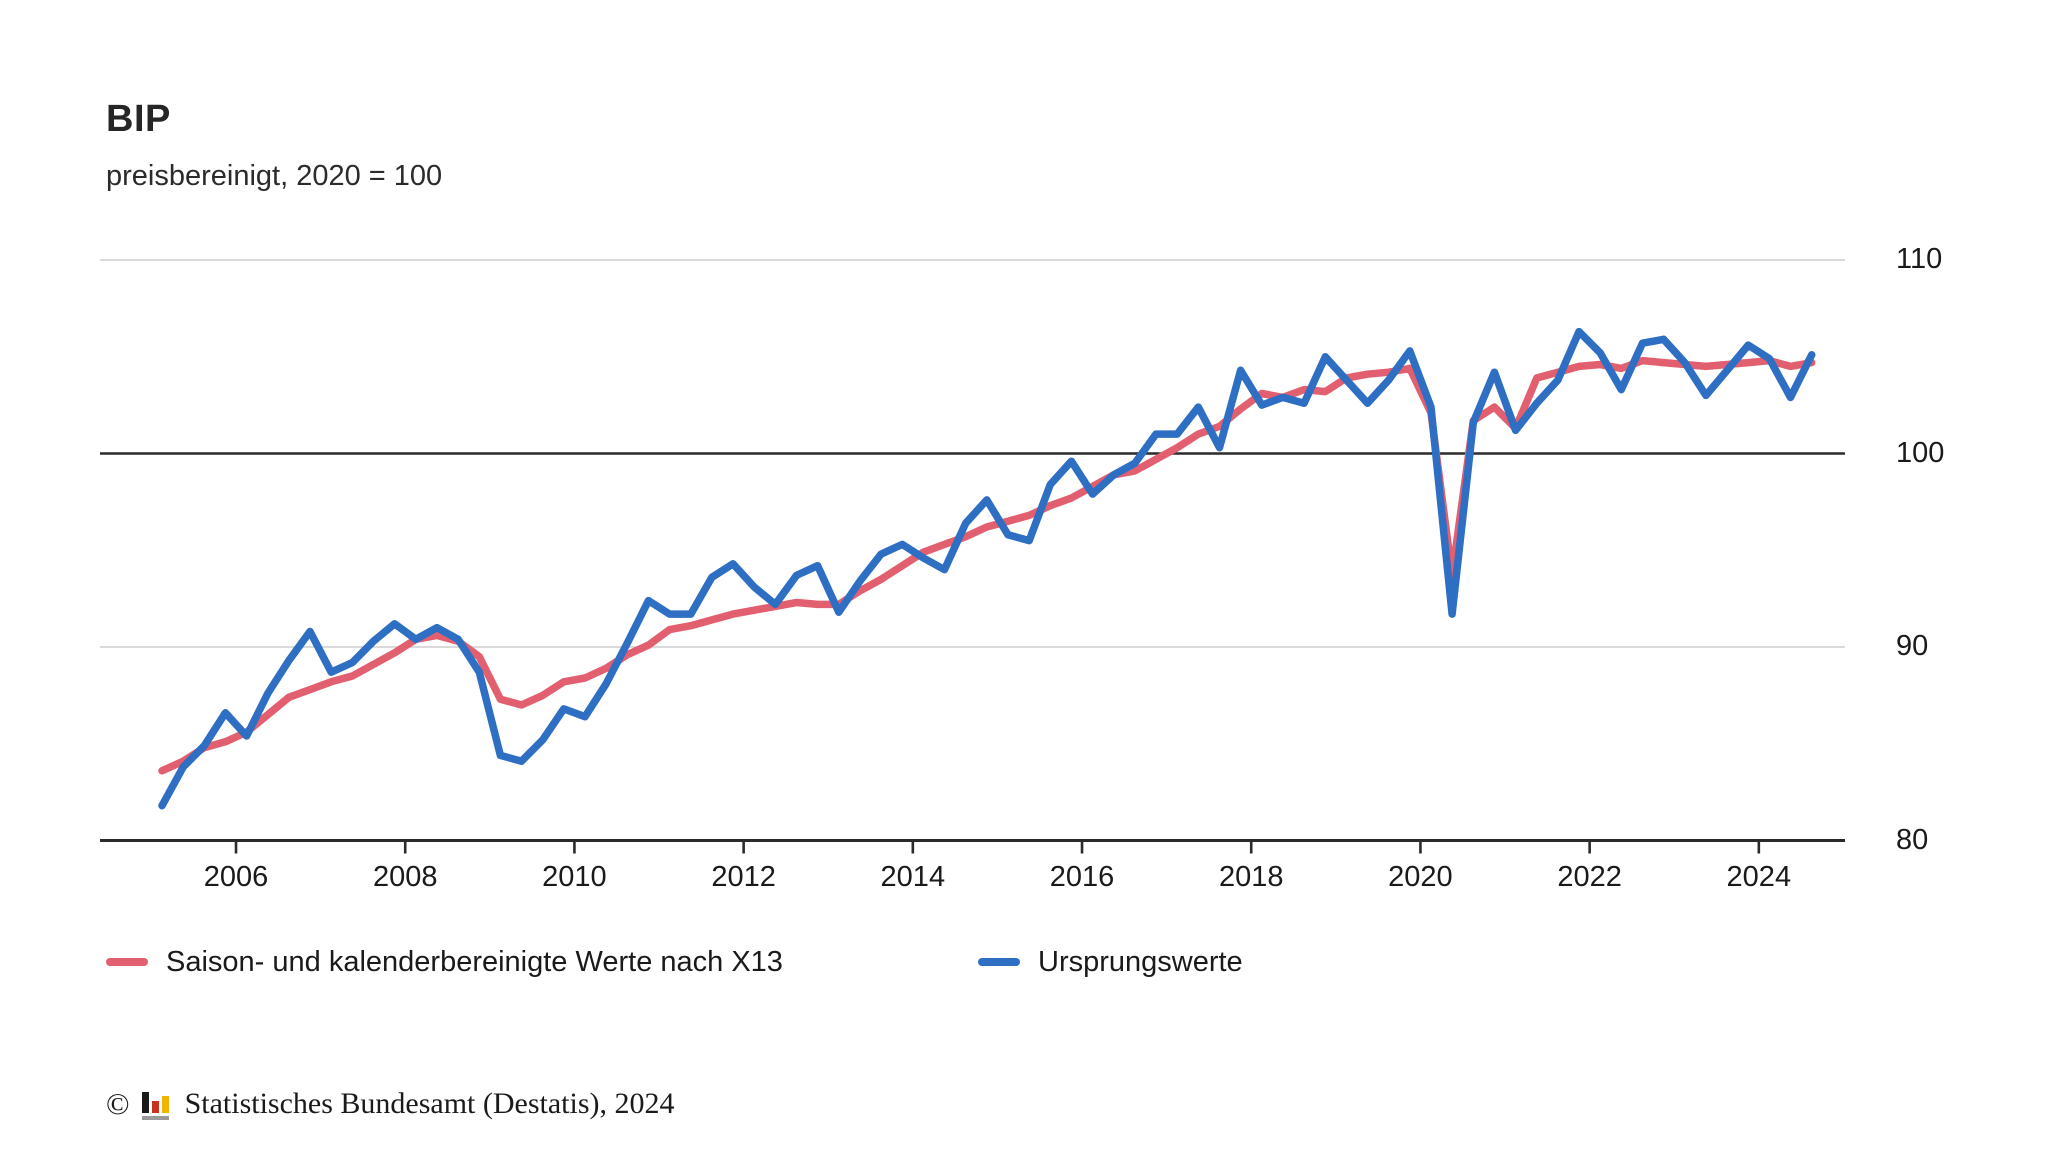  What do you see at coordinates (1912, 839) in the screenshot?
I see `y-axis-label-80: 80` at bounding box center [1912, 839].